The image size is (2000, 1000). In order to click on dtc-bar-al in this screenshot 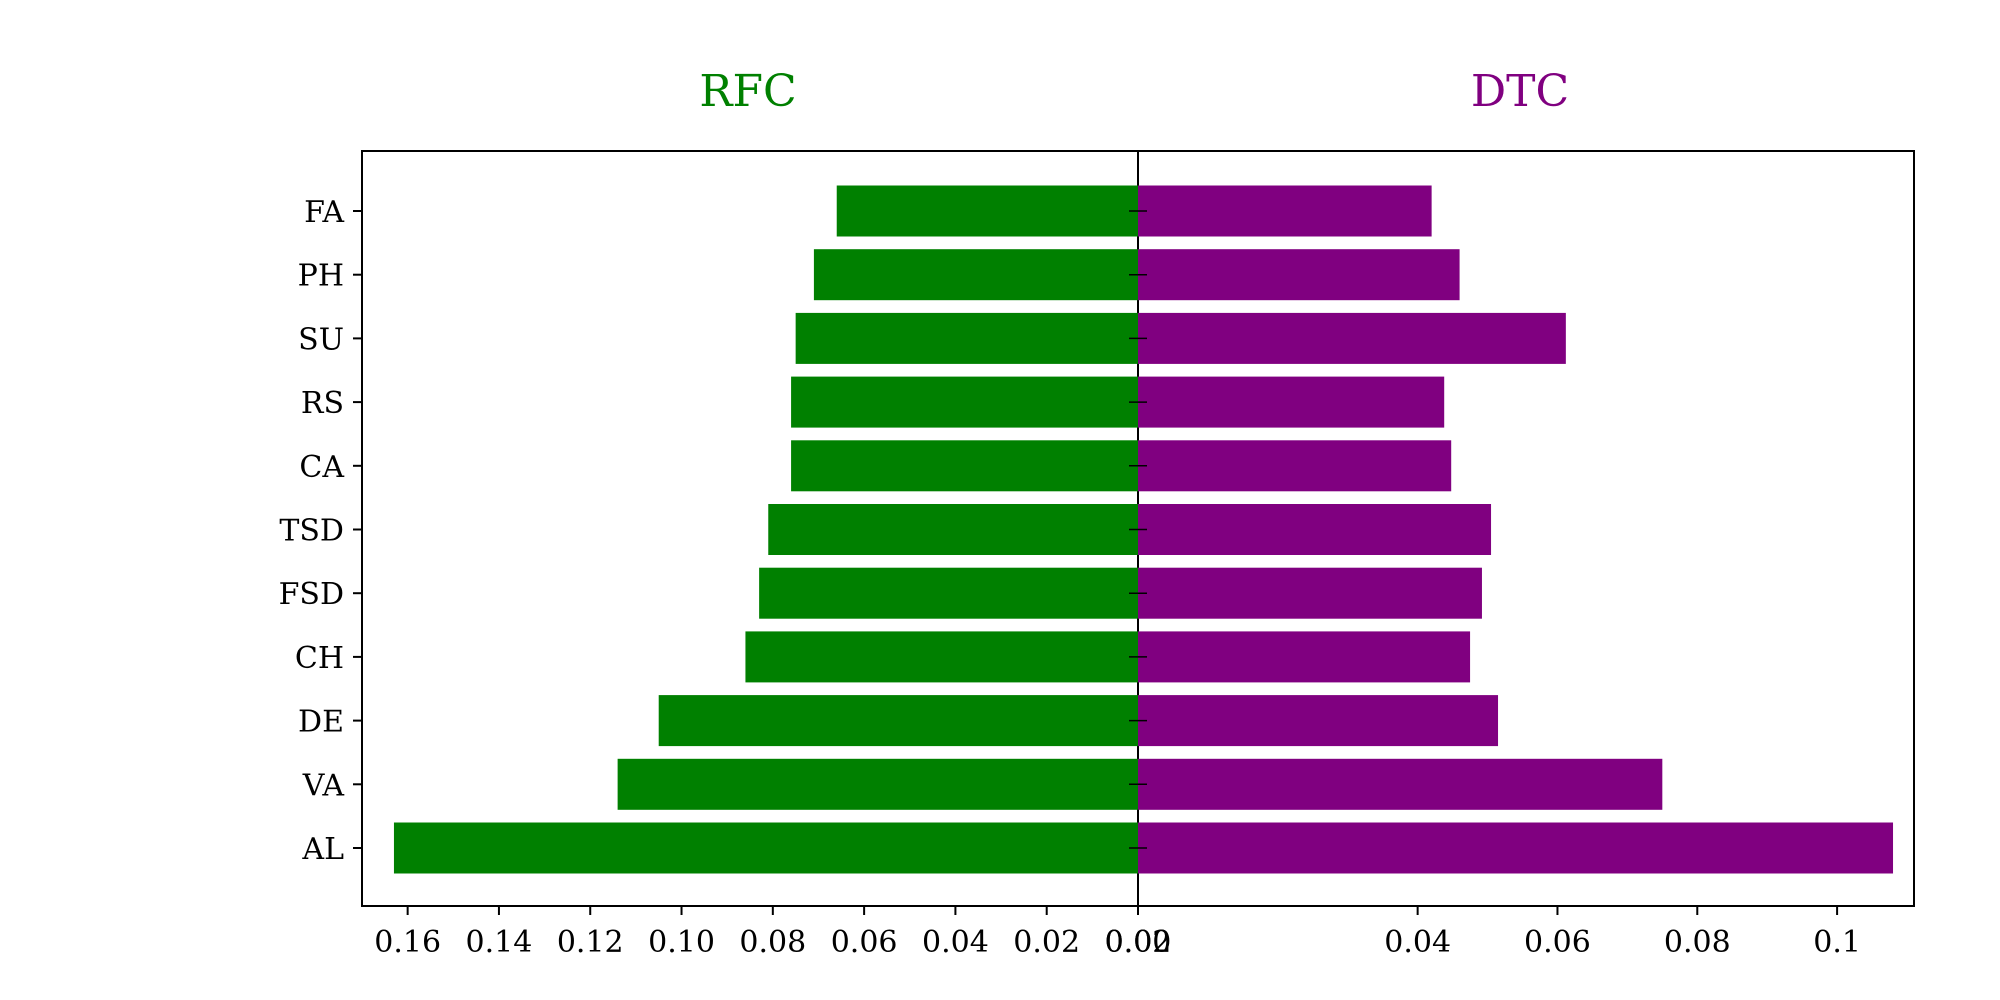, I will do `click(1516, 848)`.